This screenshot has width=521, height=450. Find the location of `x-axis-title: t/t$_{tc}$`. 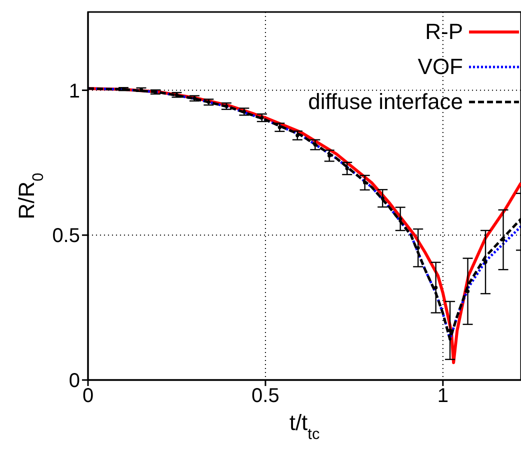

x-axis-title: t/t$_{tc}$ is located at coordinates (304, 426).